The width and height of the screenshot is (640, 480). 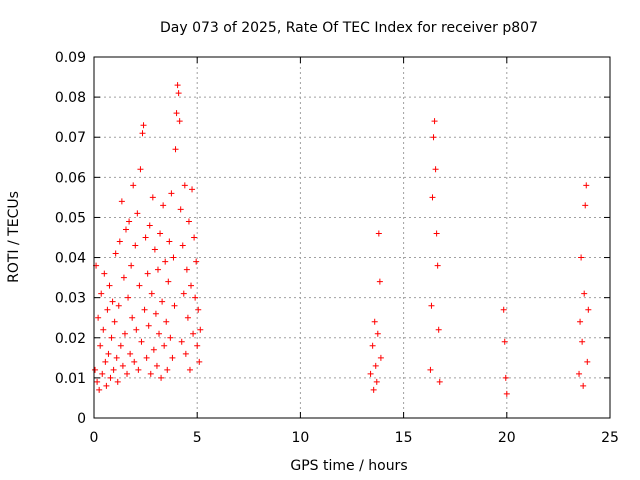 What do you see at coordinates (610, 438) in the screenshot?
I see `x-tick-label: 25` at bounding box center [610, 438].